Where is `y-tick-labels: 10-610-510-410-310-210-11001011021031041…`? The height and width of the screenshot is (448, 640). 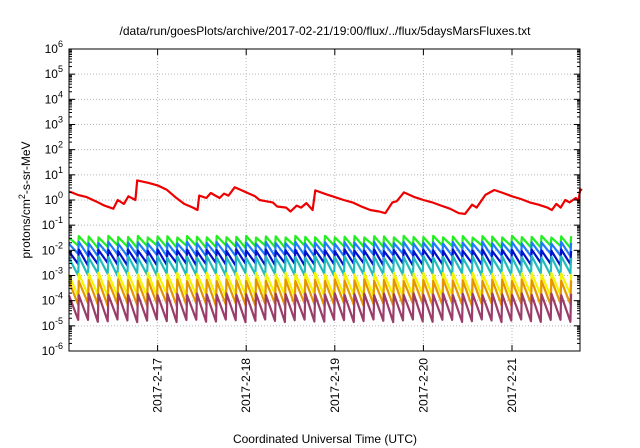 y-tick-labels: 10-610-510-410-310-210-11001011021031041… is located at coordinates (52, 198).